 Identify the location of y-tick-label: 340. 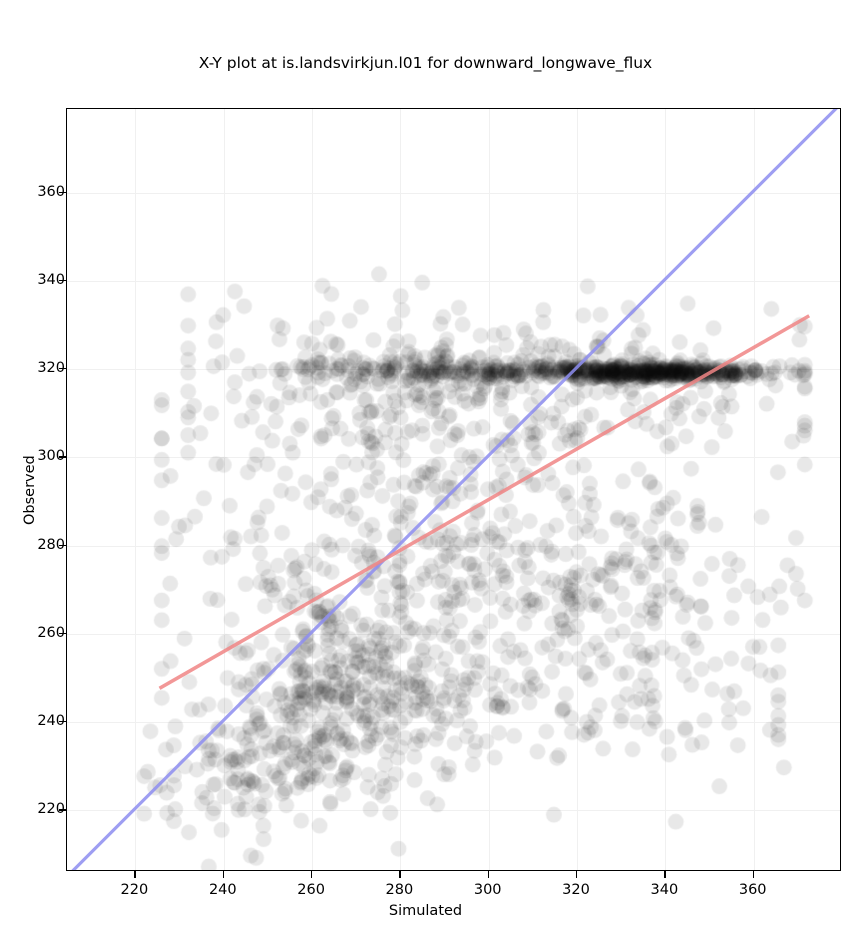
(51, 280).